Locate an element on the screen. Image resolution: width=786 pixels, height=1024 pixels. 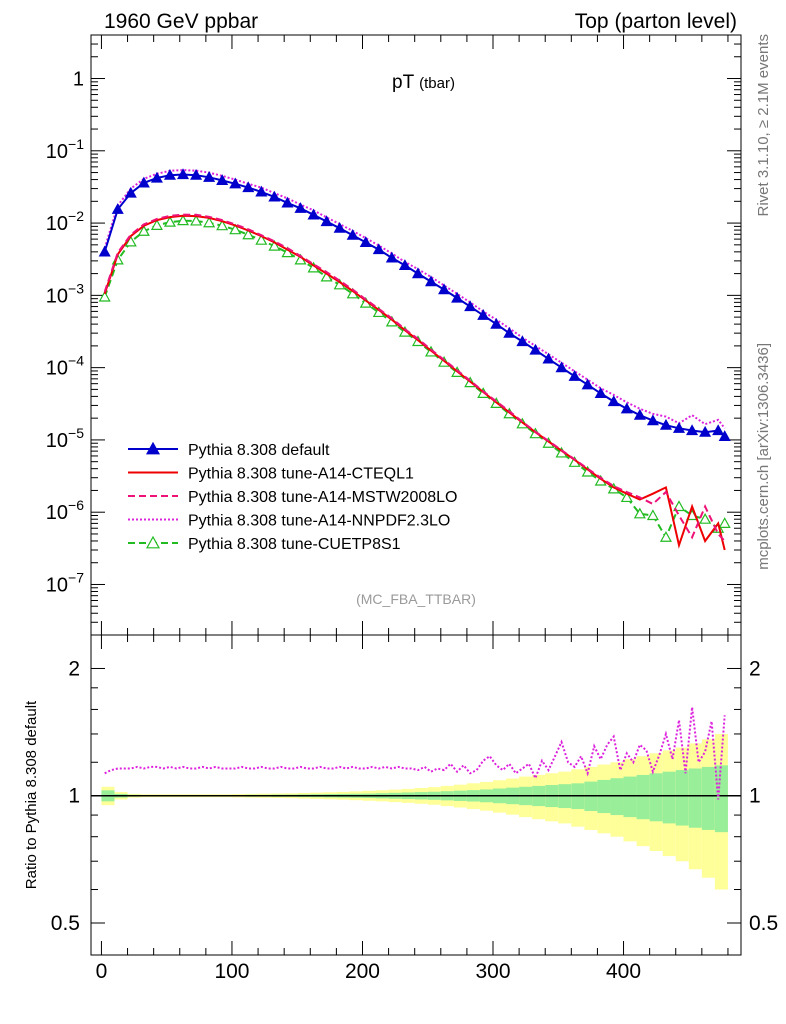
main-title-sub: (tbar) is located at coordinates (437, 83).